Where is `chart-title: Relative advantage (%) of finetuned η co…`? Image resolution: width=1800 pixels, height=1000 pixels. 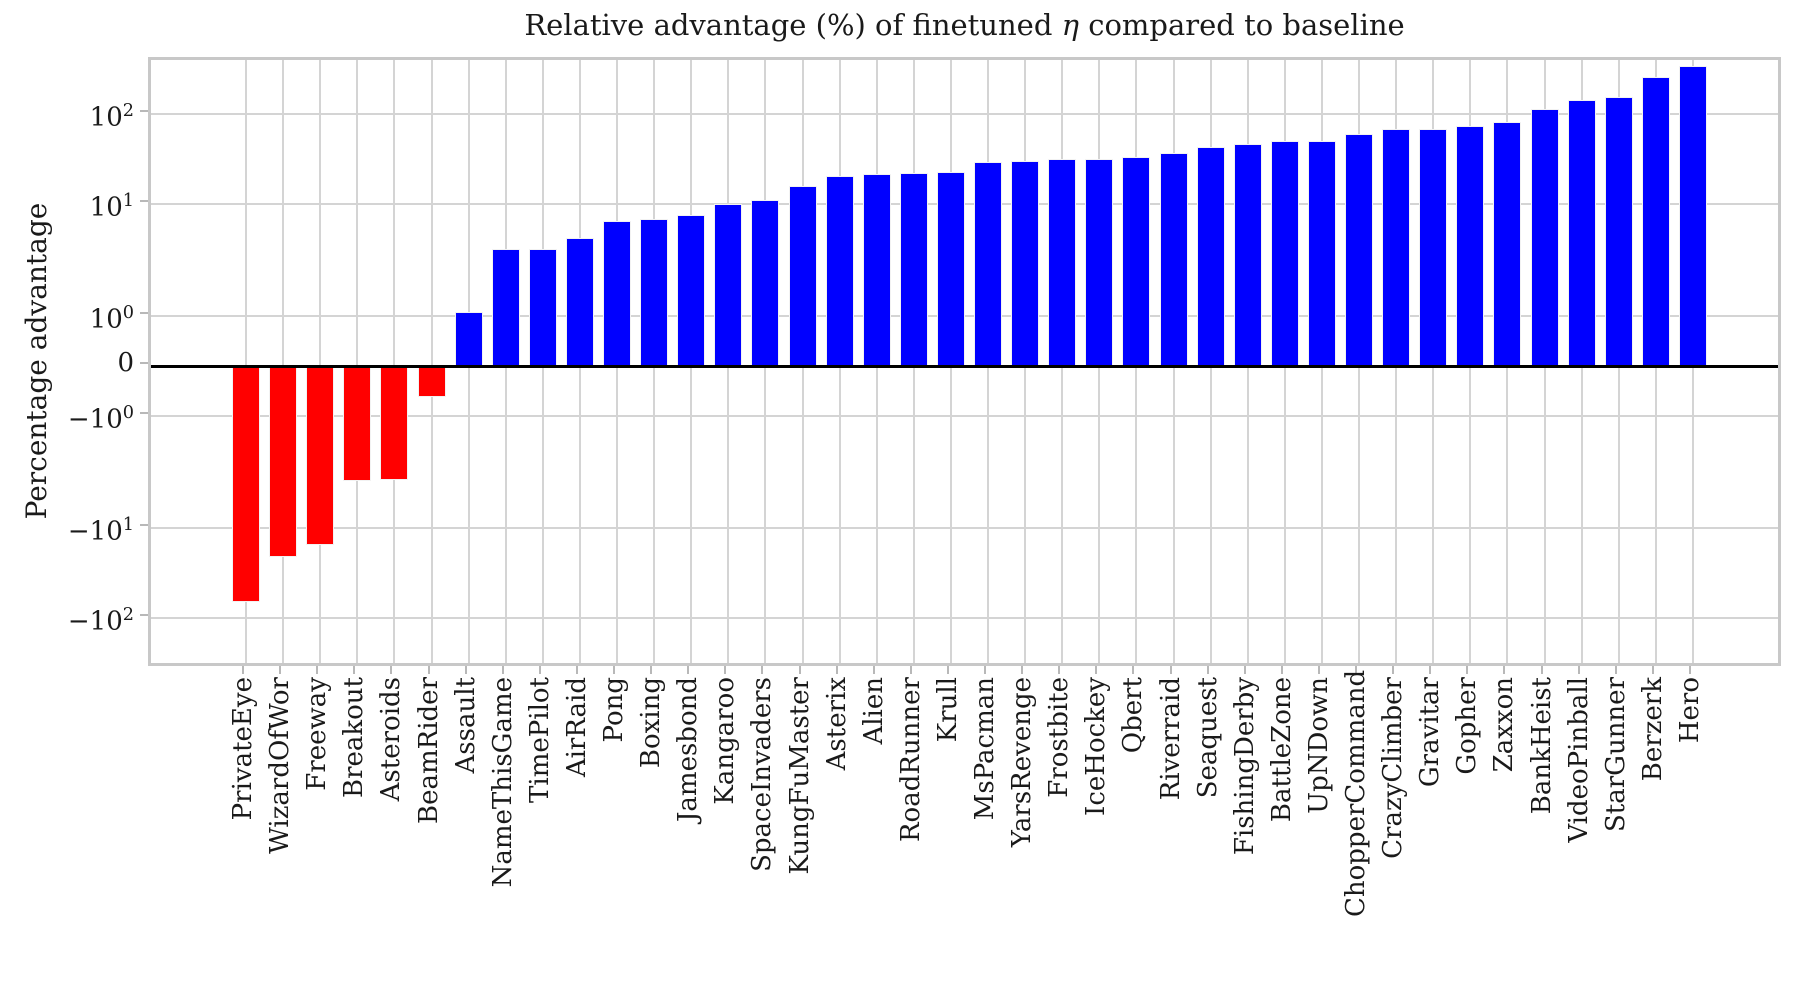
chart-title: Relative advantage (%) of finetuned η co… is located at coordinates (964, 25).